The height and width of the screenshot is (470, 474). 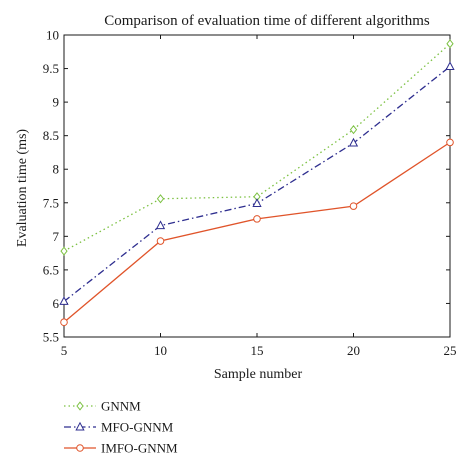 I want to click on y-tick-label: 10, so click(x=52, y=35).